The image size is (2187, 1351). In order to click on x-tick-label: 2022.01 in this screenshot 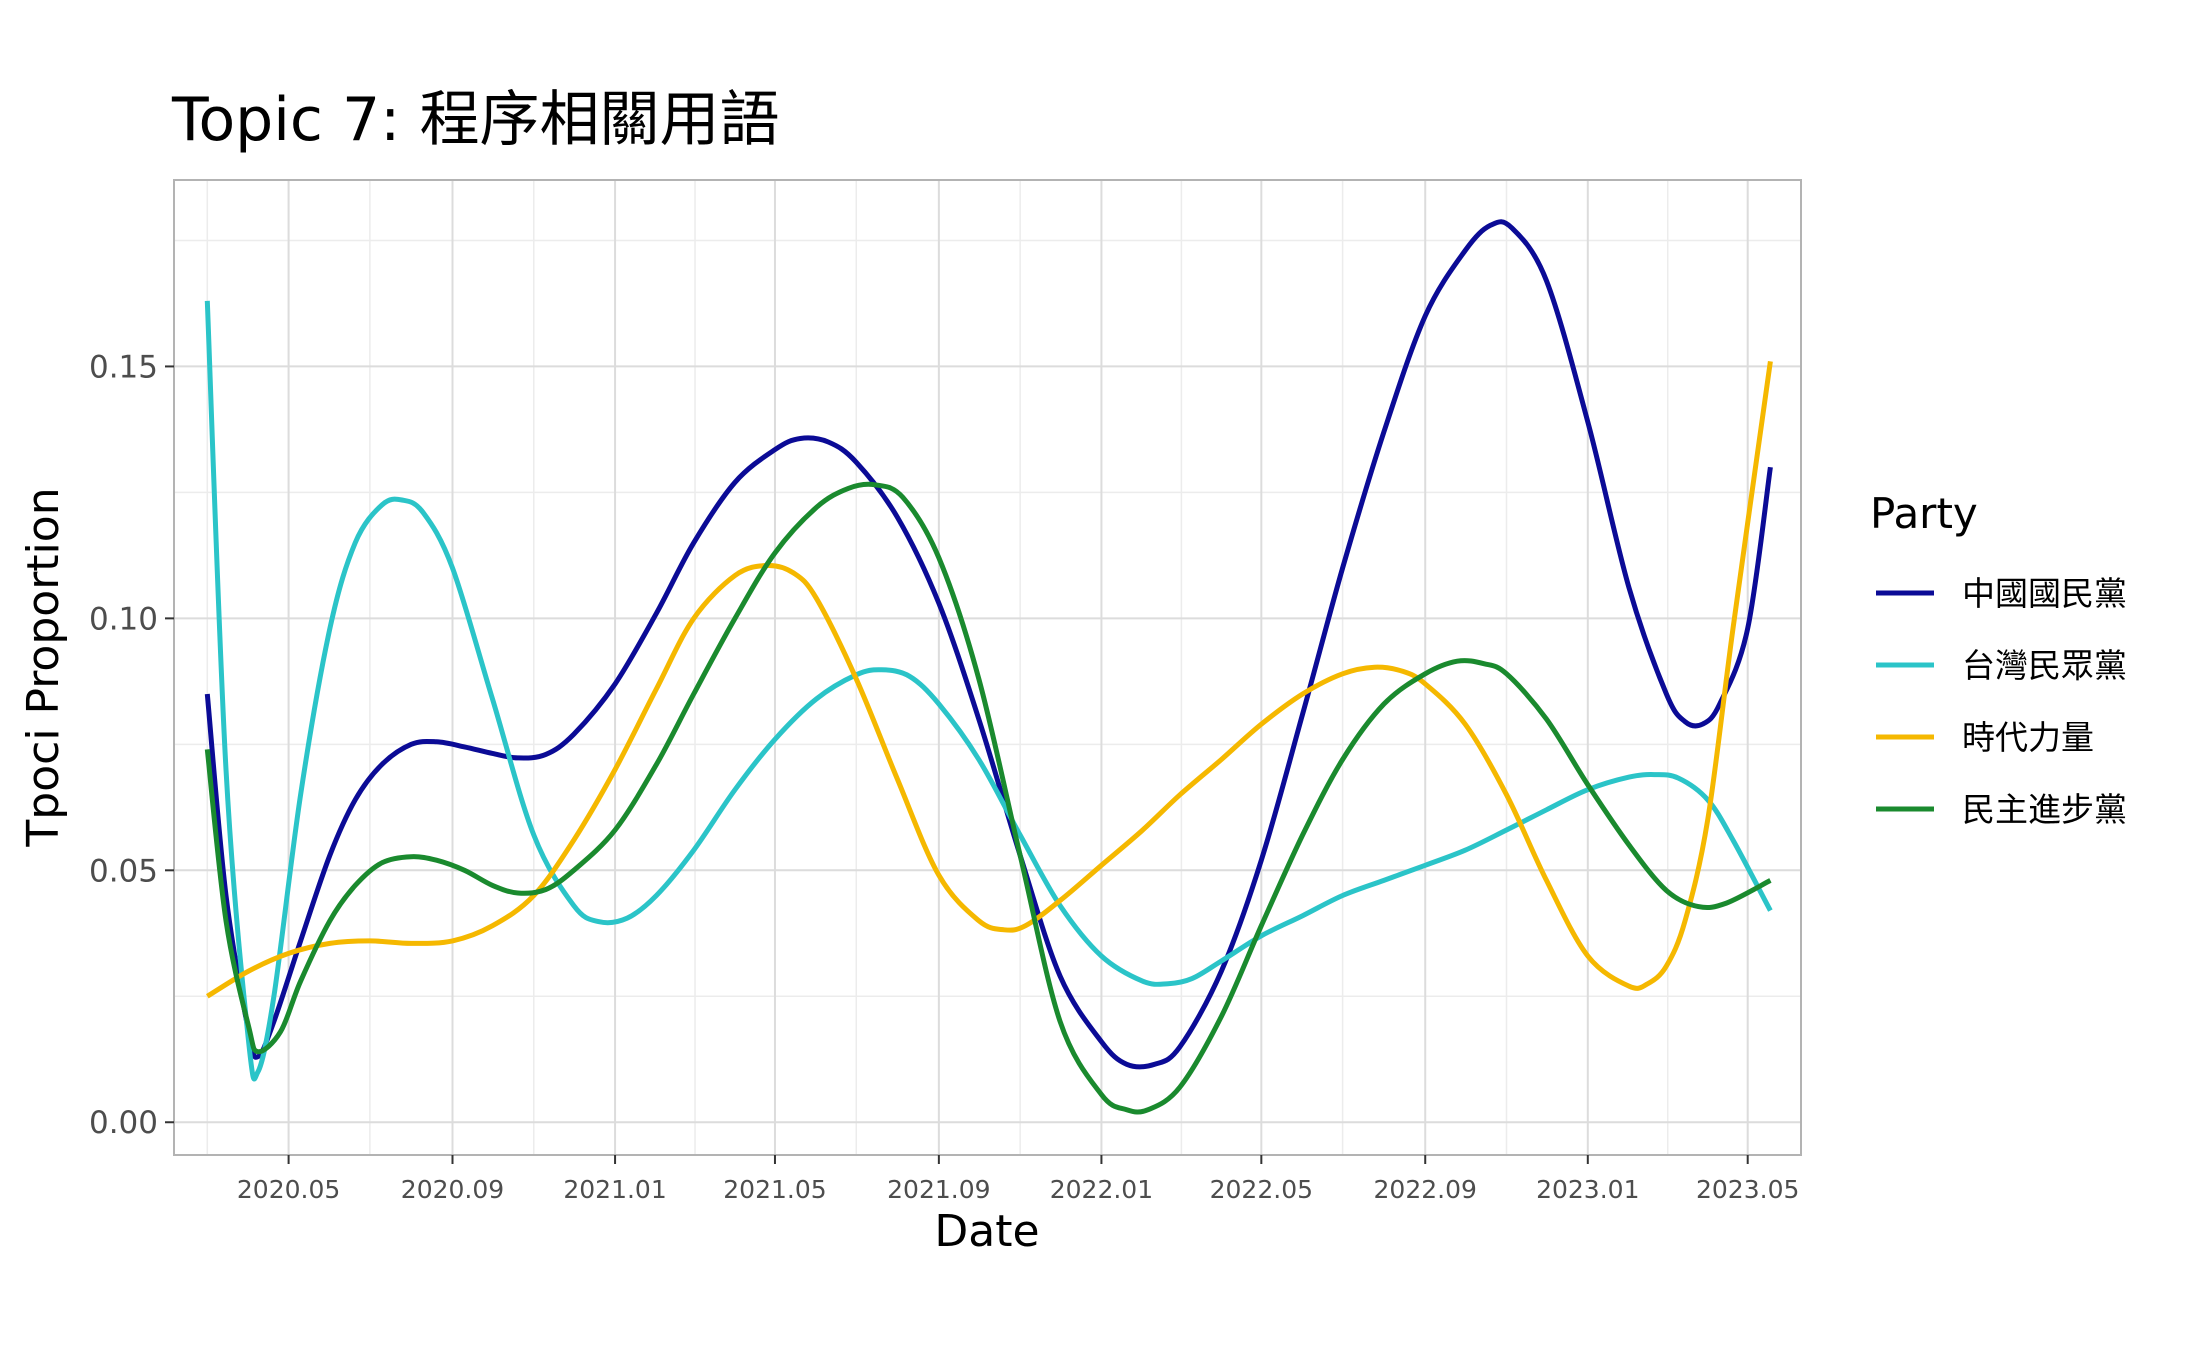, I will do `click(1101, 1189)`.